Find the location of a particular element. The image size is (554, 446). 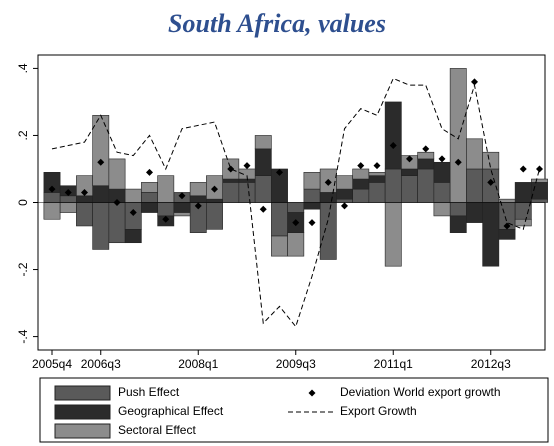

x-tick-label: 2005q4 is located at coordinates (52, 364).